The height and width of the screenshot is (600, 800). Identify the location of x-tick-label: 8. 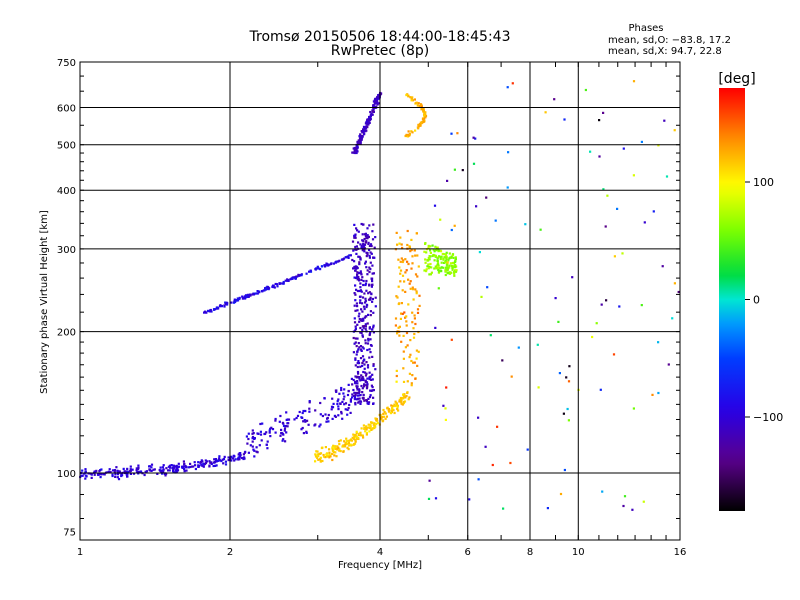
(530, 552).